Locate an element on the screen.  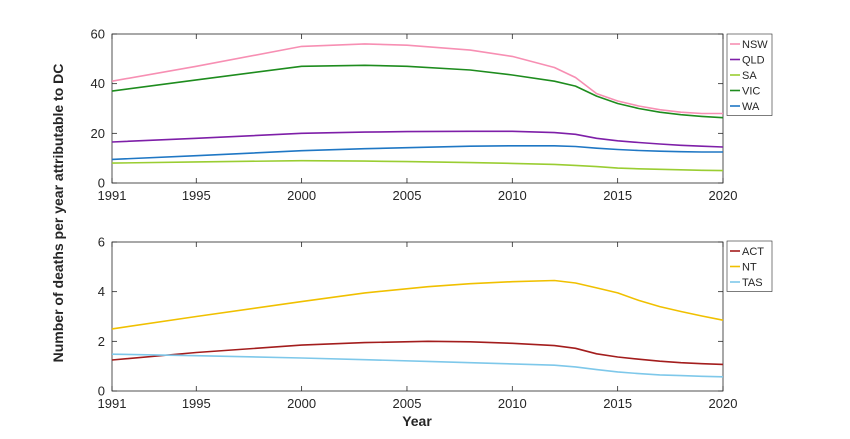
series-line-qld is located at coordinates (417, 139).